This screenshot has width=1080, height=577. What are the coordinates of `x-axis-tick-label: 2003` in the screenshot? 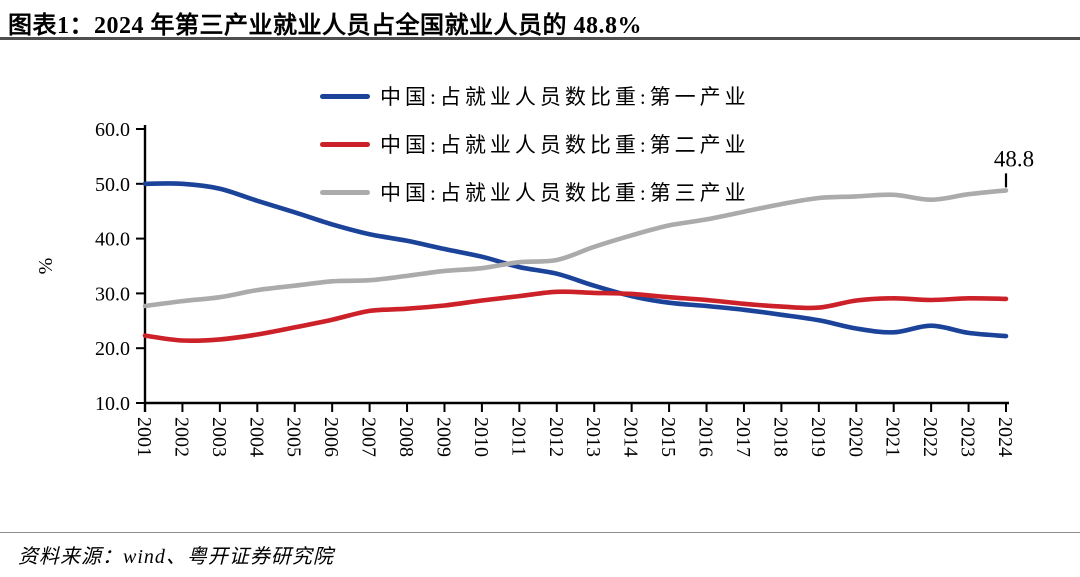 It's located at (219, 437).